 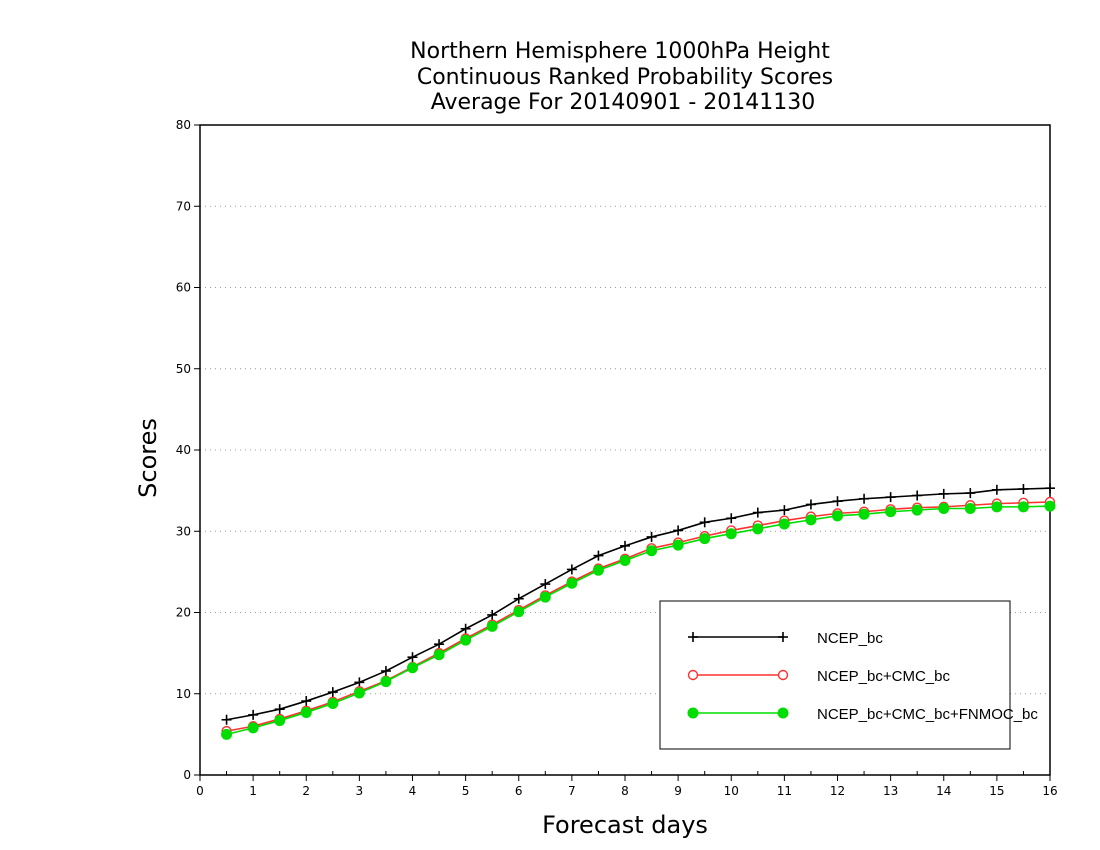 I want to click on legend-entry-2: NCEP_bc+CMC_bc, so click(x=818, y=676).